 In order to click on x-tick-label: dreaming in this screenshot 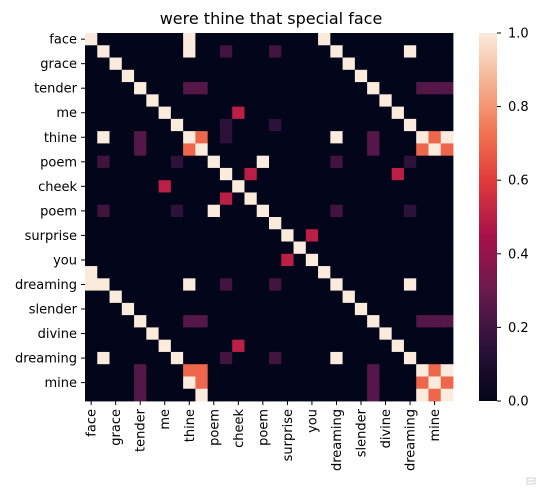, I will do `click(411, 440)`.